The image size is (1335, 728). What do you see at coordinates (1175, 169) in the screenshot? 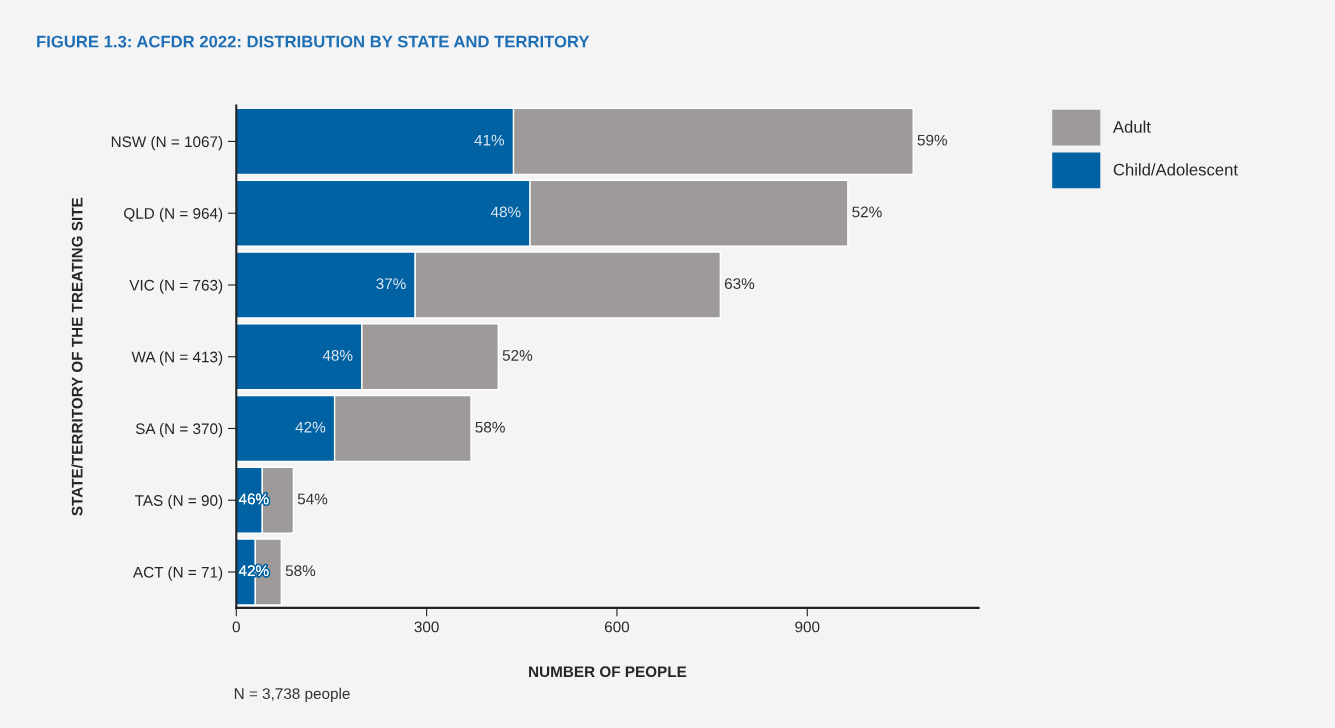
I see `legend-label: Child/Adolescent` at bounding box center [1175, 169].